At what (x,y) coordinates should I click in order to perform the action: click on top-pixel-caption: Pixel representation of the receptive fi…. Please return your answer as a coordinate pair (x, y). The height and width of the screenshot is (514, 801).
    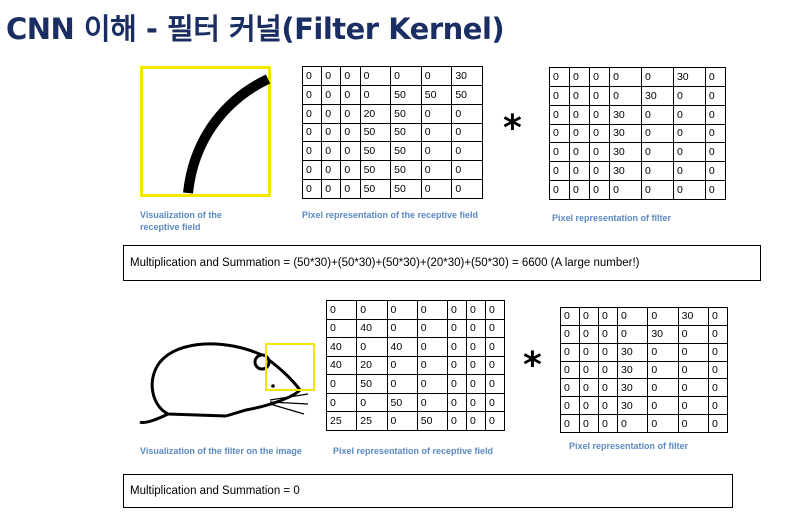
    Looking at the image, I should click on (390, 215).